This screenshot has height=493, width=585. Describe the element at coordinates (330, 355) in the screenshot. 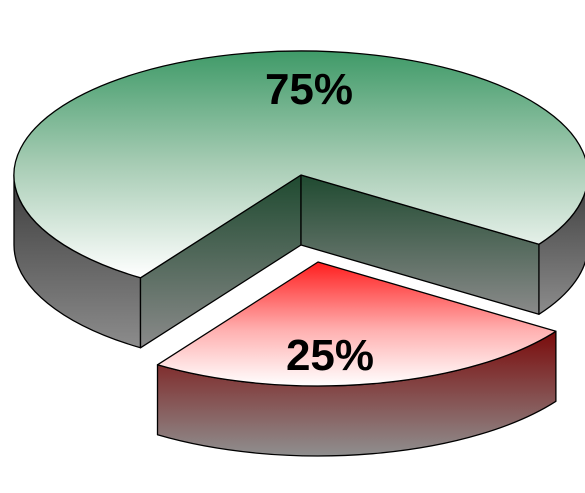

I see `slice-label-25: 25%` at that location.